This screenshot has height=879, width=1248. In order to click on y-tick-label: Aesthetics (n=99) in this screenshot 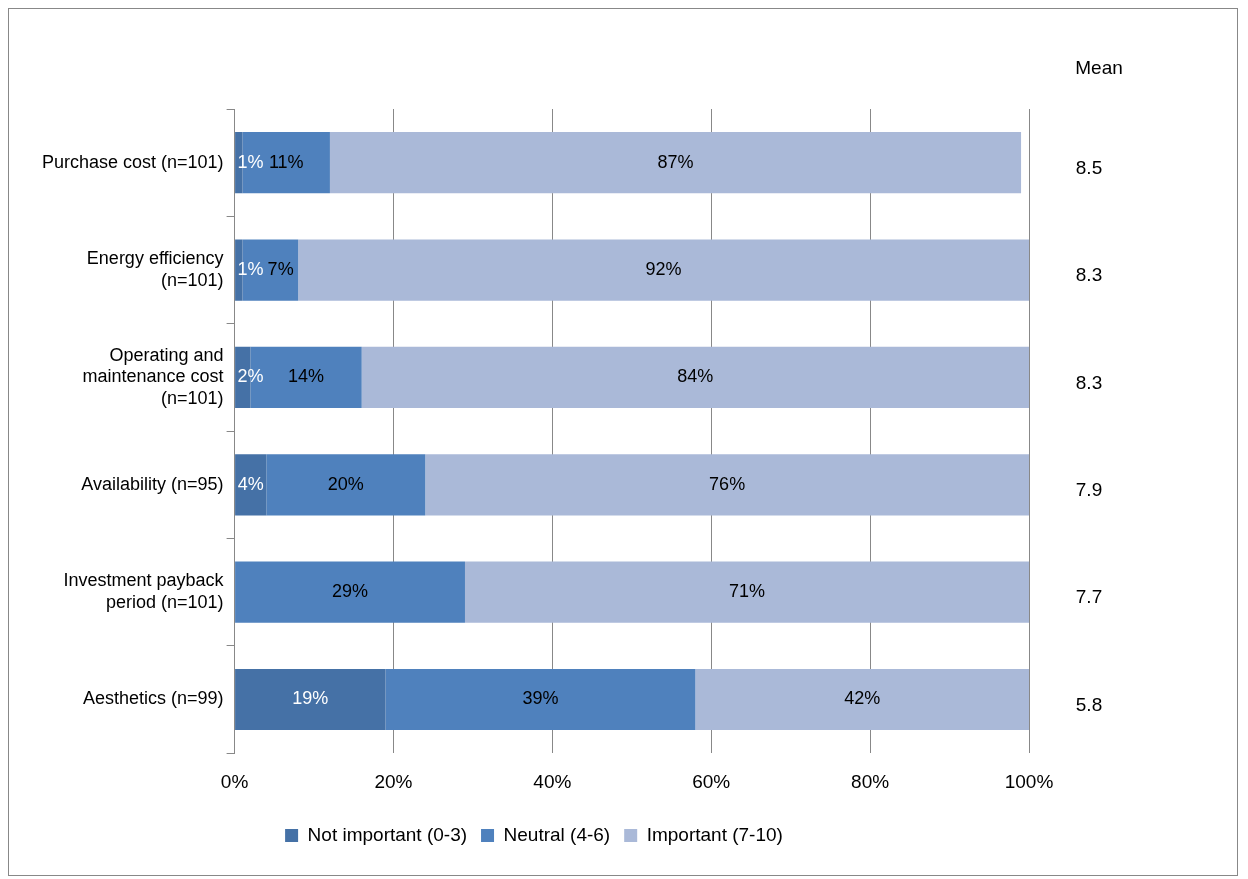, I will do `click(153, 698)`.